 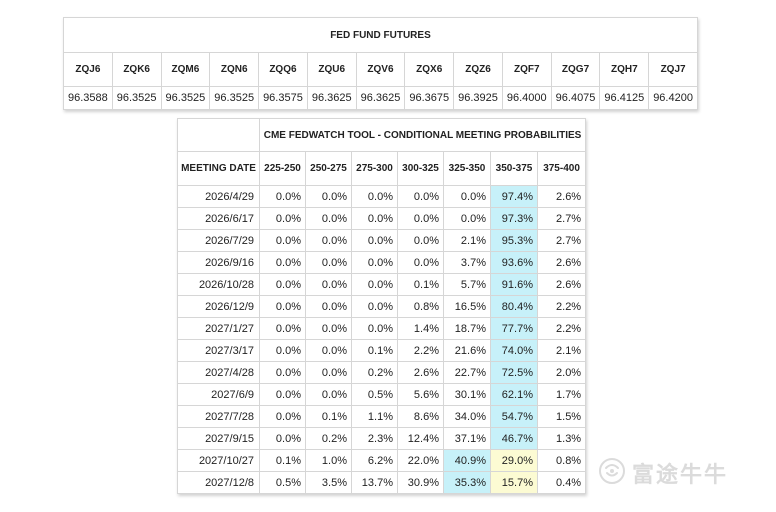 What do you see at coordinates (328, 460) in the screenshot?
I see `probability-cell: 1.0%` at bounding box center [328, 460].